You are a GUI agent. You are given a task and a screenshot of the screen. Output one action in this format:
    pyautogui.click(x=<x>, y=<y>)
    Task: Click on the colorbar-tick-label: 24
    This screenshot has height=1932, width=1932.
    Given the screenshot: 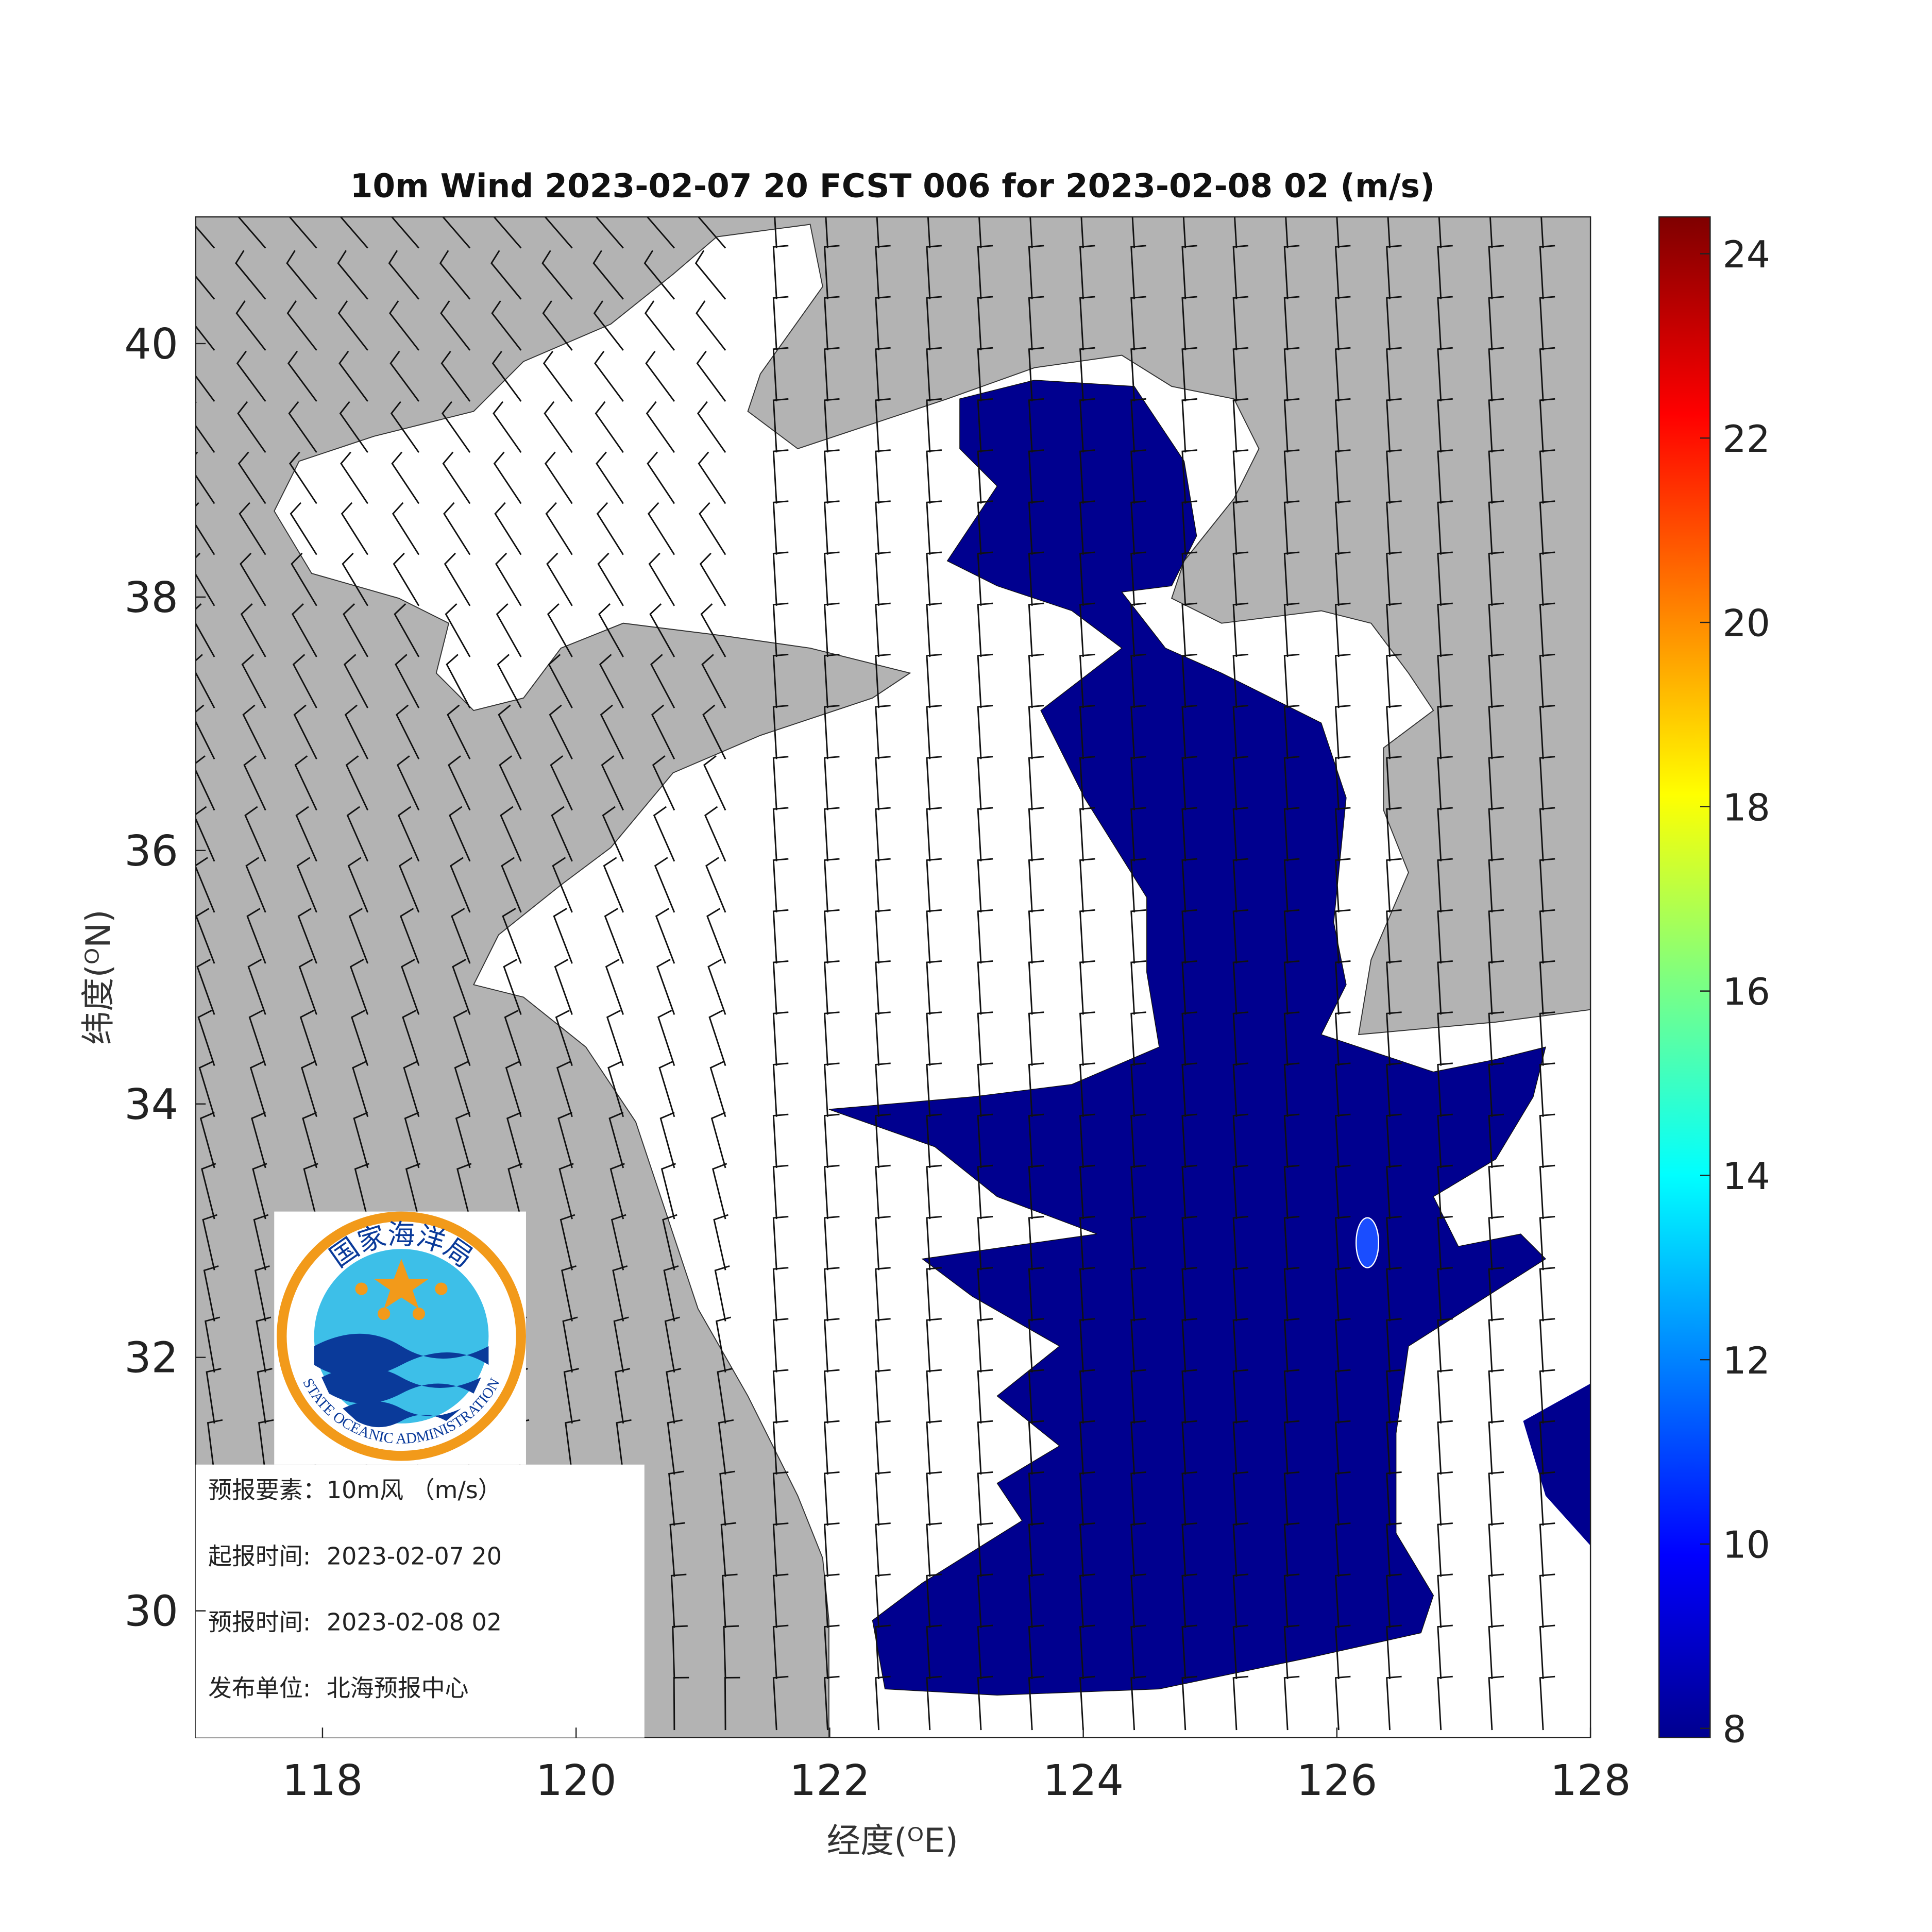 What is the action you would take?
    pyautogui.click(x=1746, y=255)
    